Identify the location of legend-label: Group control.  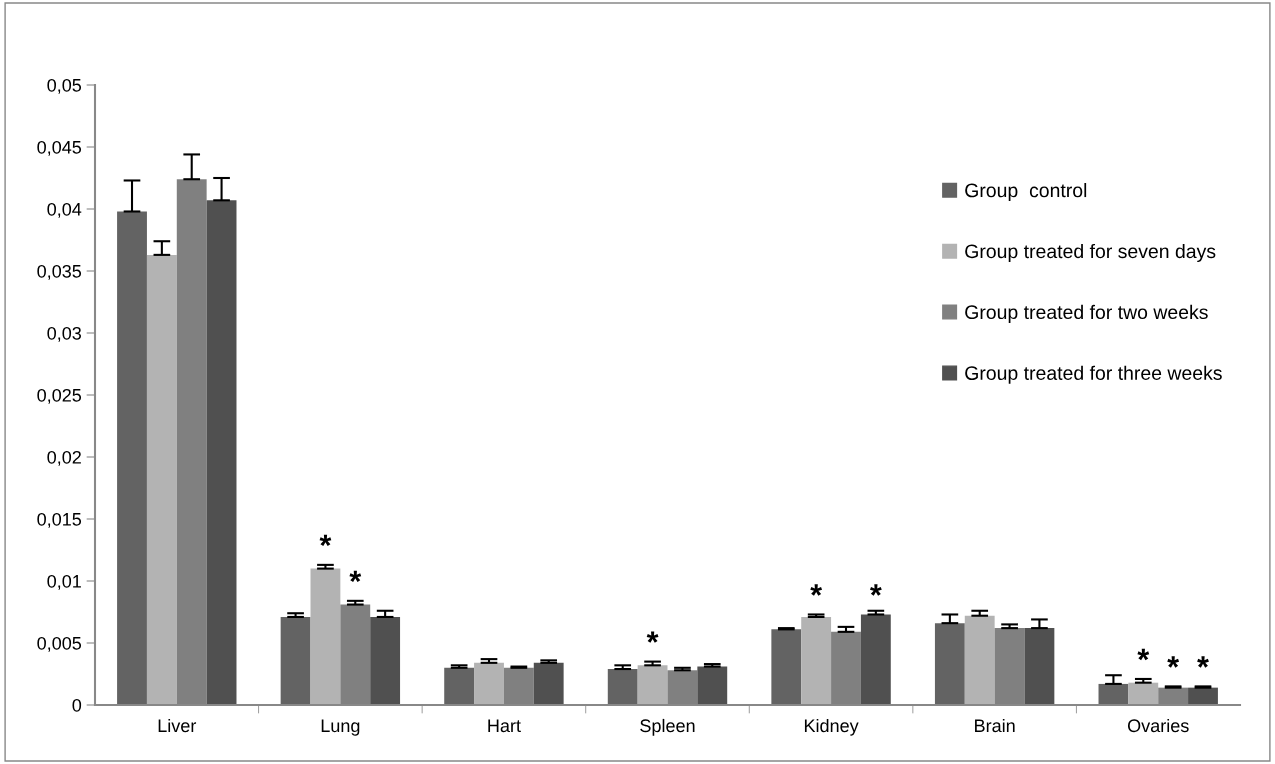
(1026, 192).